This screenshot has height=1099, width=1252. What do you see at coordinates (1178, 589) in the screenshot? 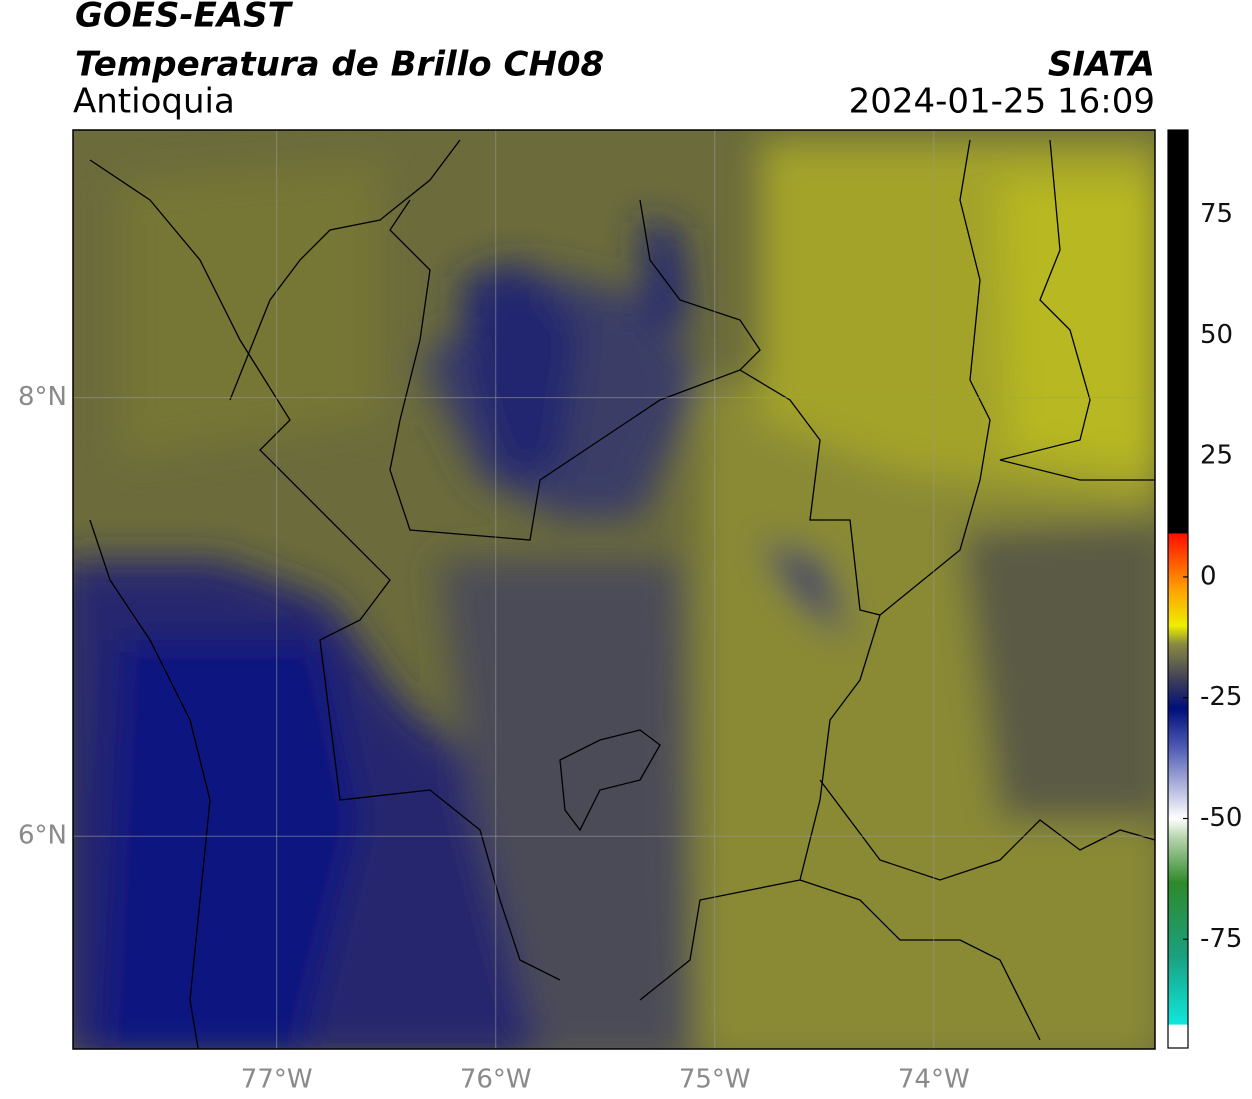
I see `colorbar` at bounding box center [1178, 589].